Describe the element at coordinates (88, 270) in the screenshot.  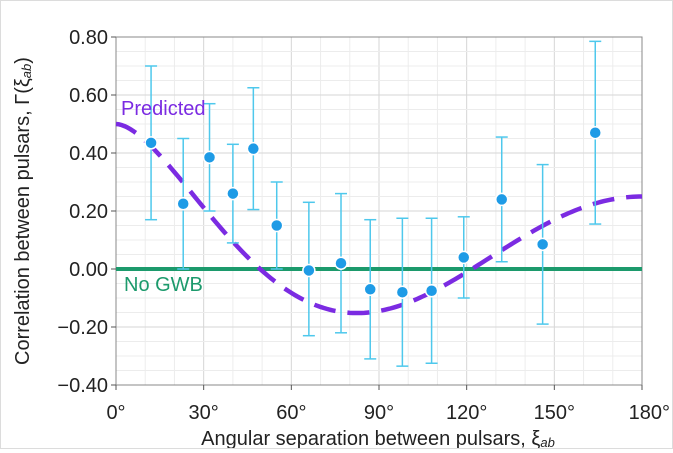
I see `y-tick-label: 0.00` at that location.